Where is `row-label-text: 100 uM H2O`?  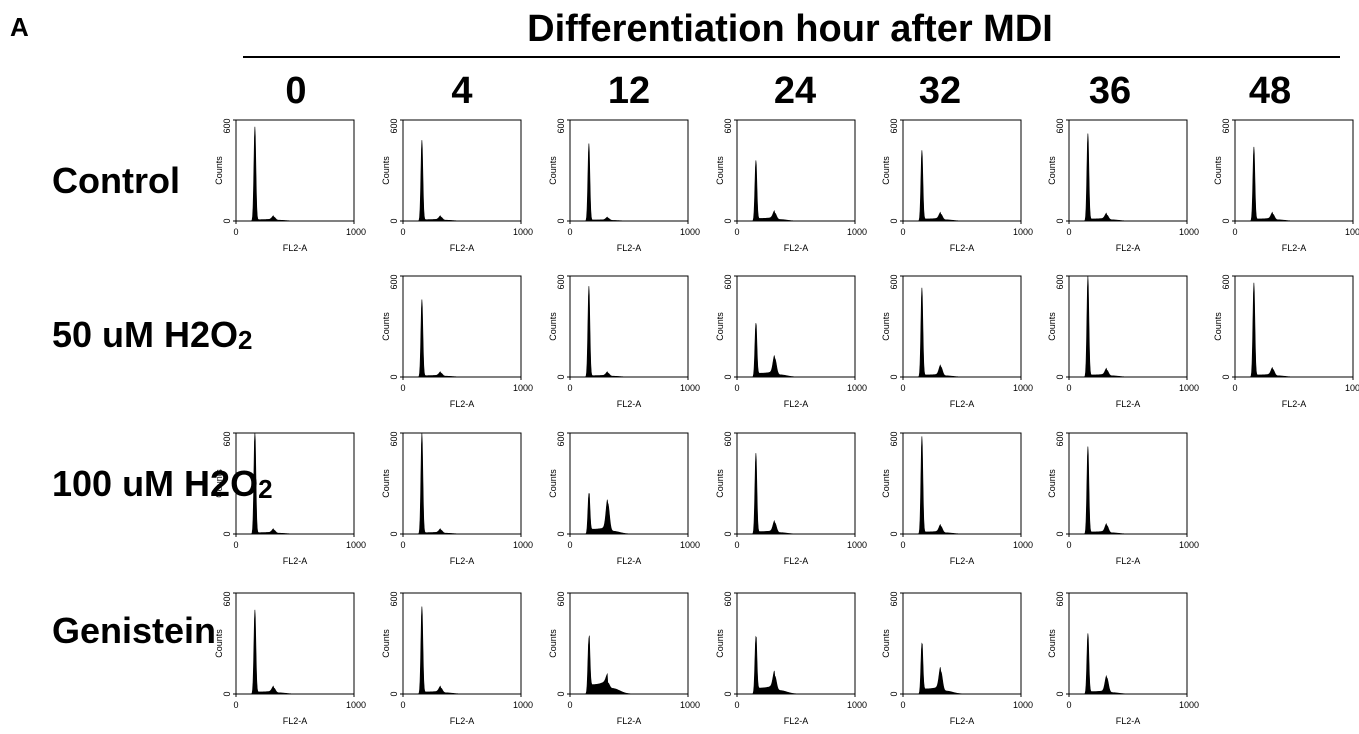
row-label-text: 100 uM H2O is located at coordinates (155, 483).